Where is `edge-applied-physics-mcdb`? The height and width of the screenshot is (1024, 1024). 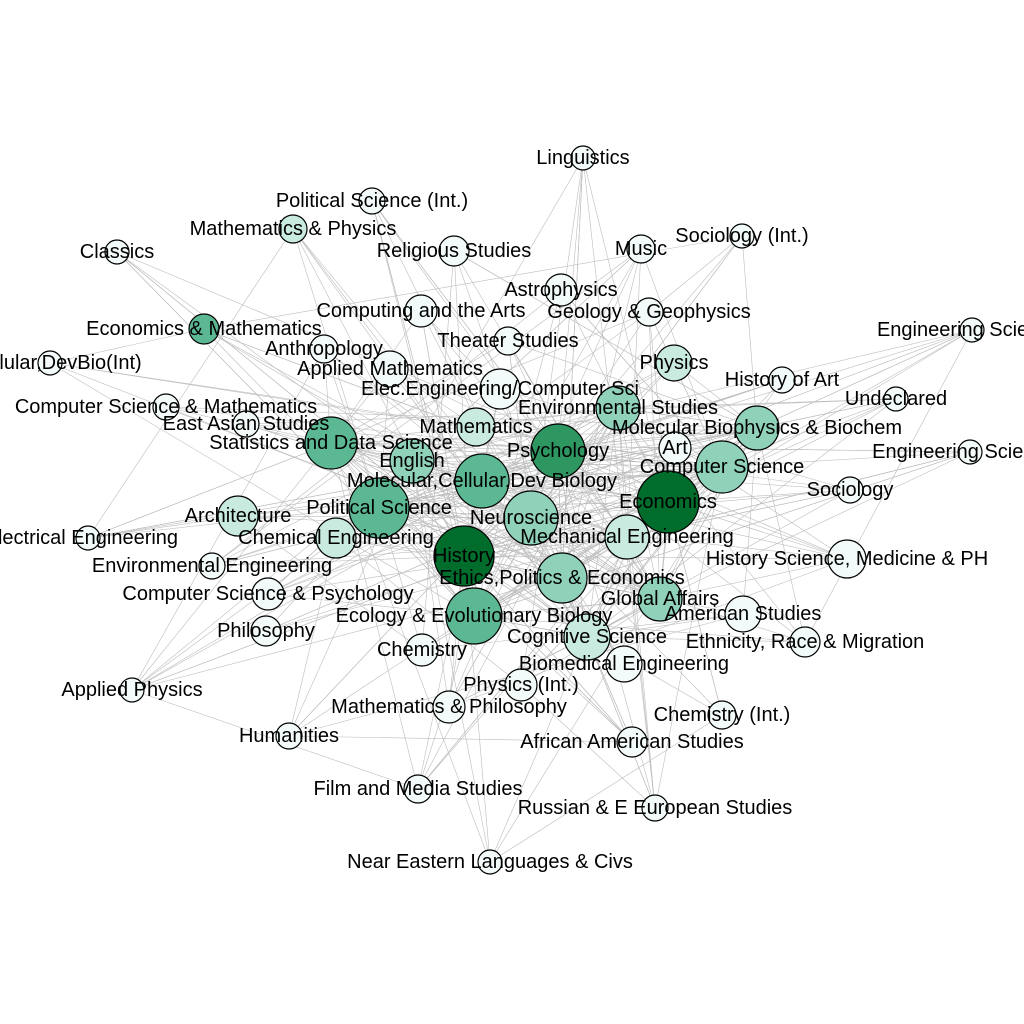
edge-applied-physics-mcdb is located at coordinates (307, 585).